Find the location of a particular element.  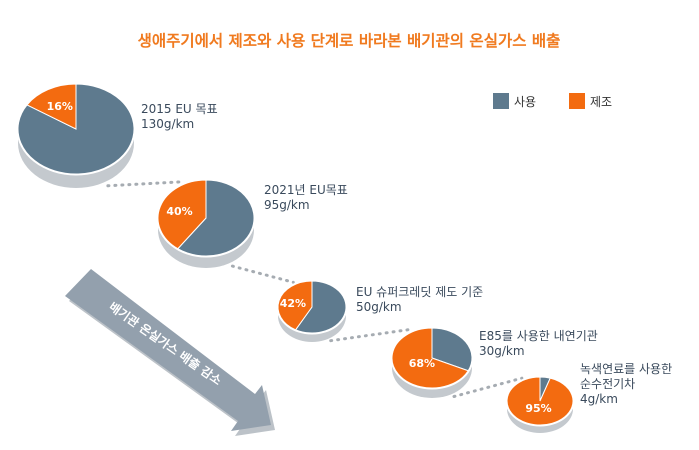

pie-label-line: 4g/km is located at coordinates (599, 399).